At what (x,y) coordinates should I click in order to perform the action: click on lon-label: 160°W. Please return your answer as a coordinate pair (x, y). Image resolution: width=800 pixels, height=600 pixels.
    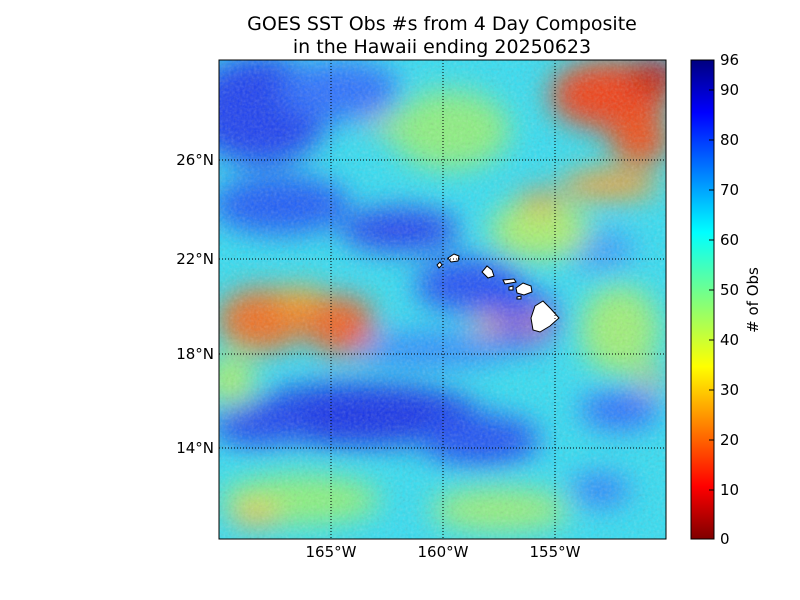
    Looking at the image, I should click on (443, 552).